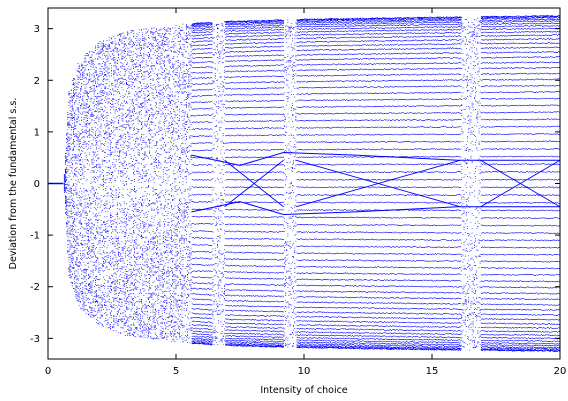  What do you see at coordinates (304, 371) in the screenshot?
I see `x-tick-label: 10` at bounding box center [304, 371].